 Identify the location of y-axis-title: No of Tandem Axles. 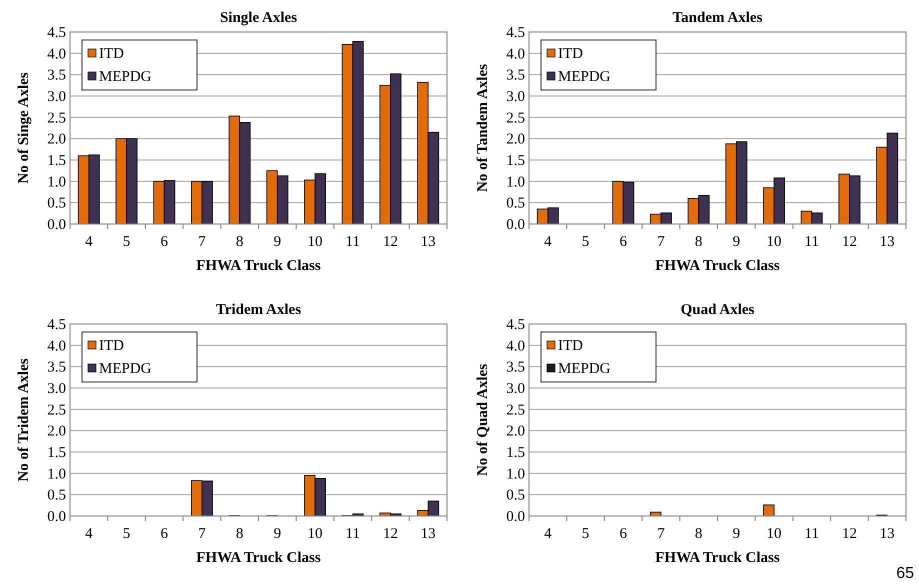
(483, 128).